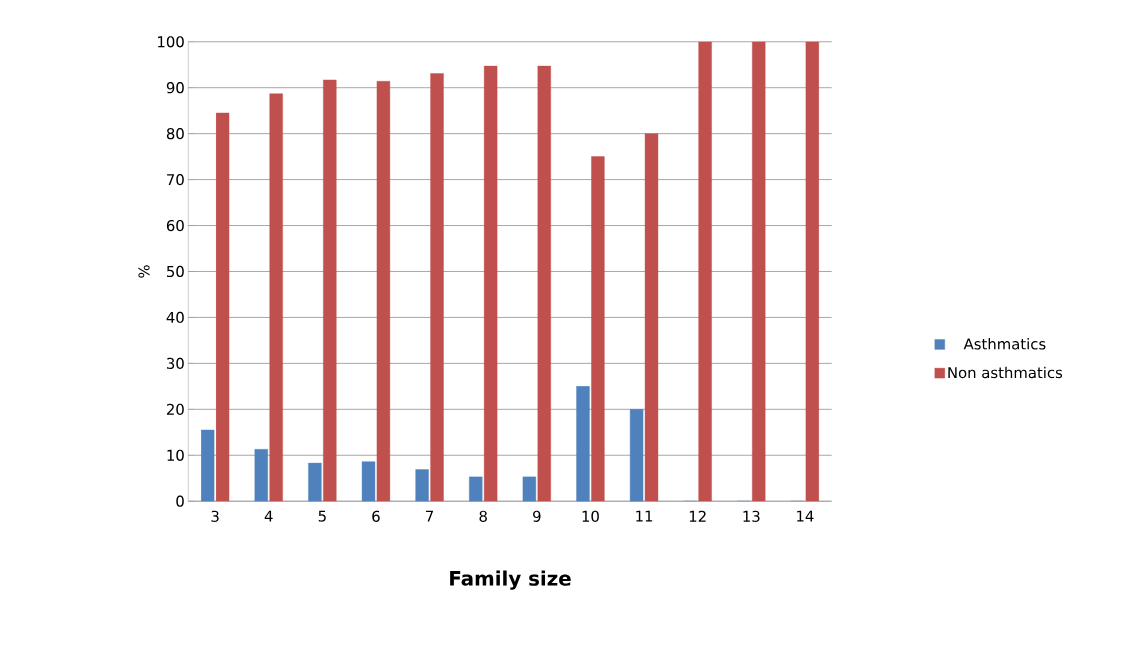  I want to click on y-tick-label: 100, so click(171, 41).